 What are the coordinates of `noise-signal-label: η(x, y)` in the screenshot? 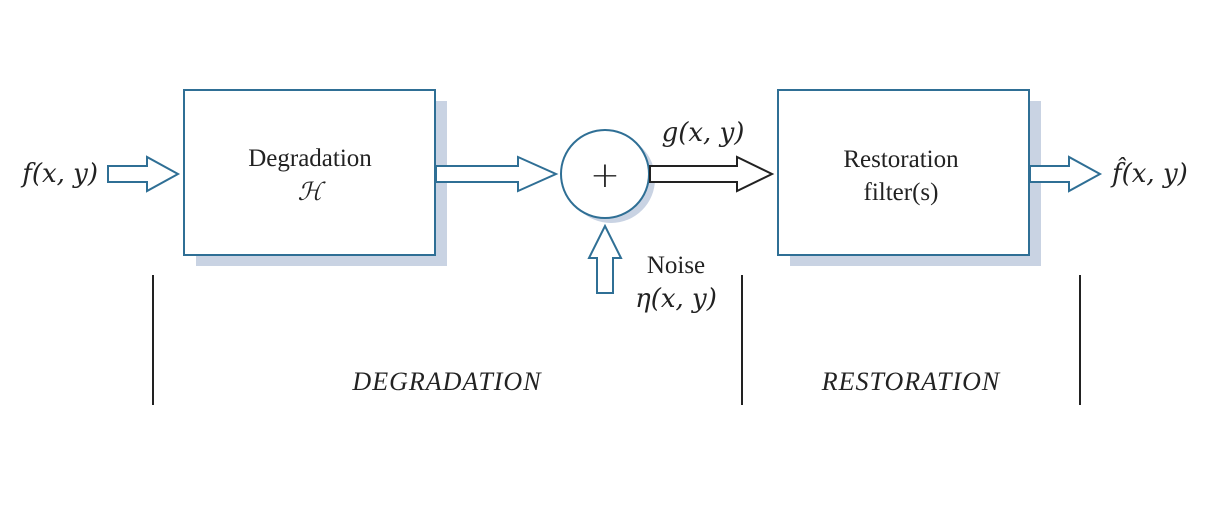 It's located at (676, 299).